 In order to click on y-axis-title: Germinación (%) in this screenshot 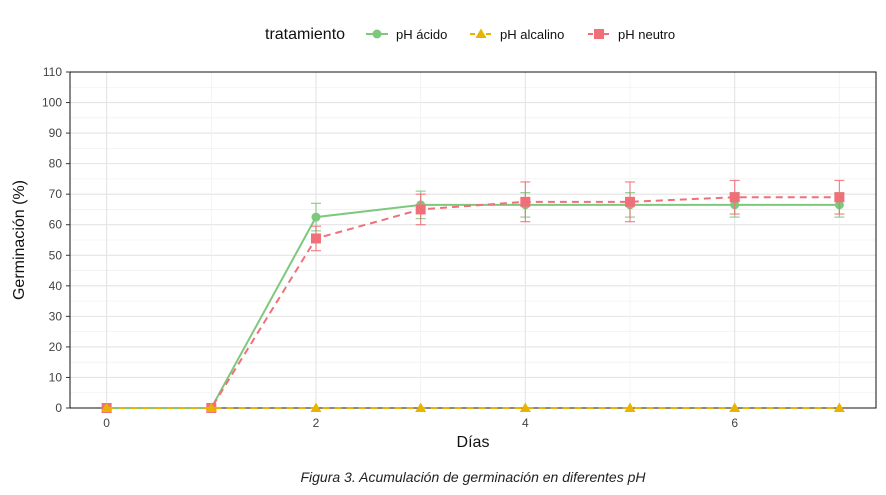, I will do `click(19, 240)`.